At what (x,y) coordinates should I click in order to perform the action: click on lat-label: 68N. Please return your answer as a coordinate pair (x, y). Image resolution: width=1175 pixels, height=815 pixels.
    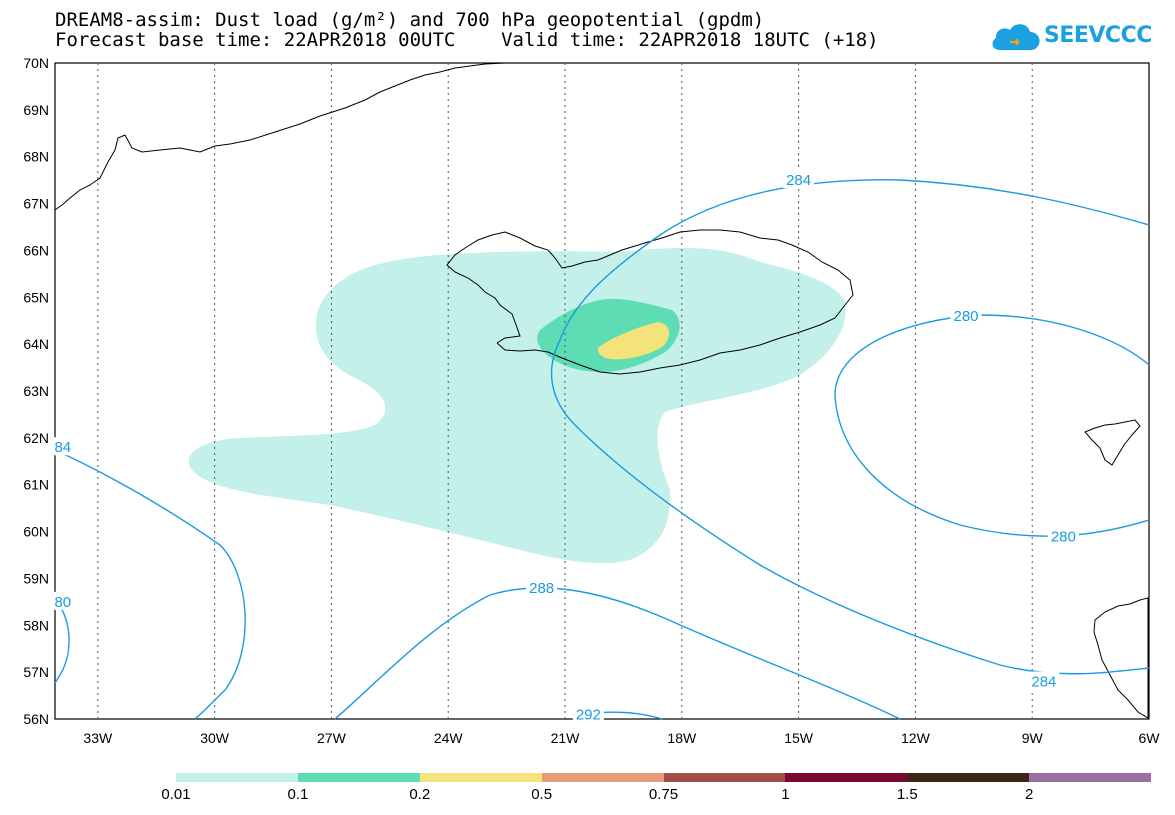
    Looking at the image, I should click on (36, 157).